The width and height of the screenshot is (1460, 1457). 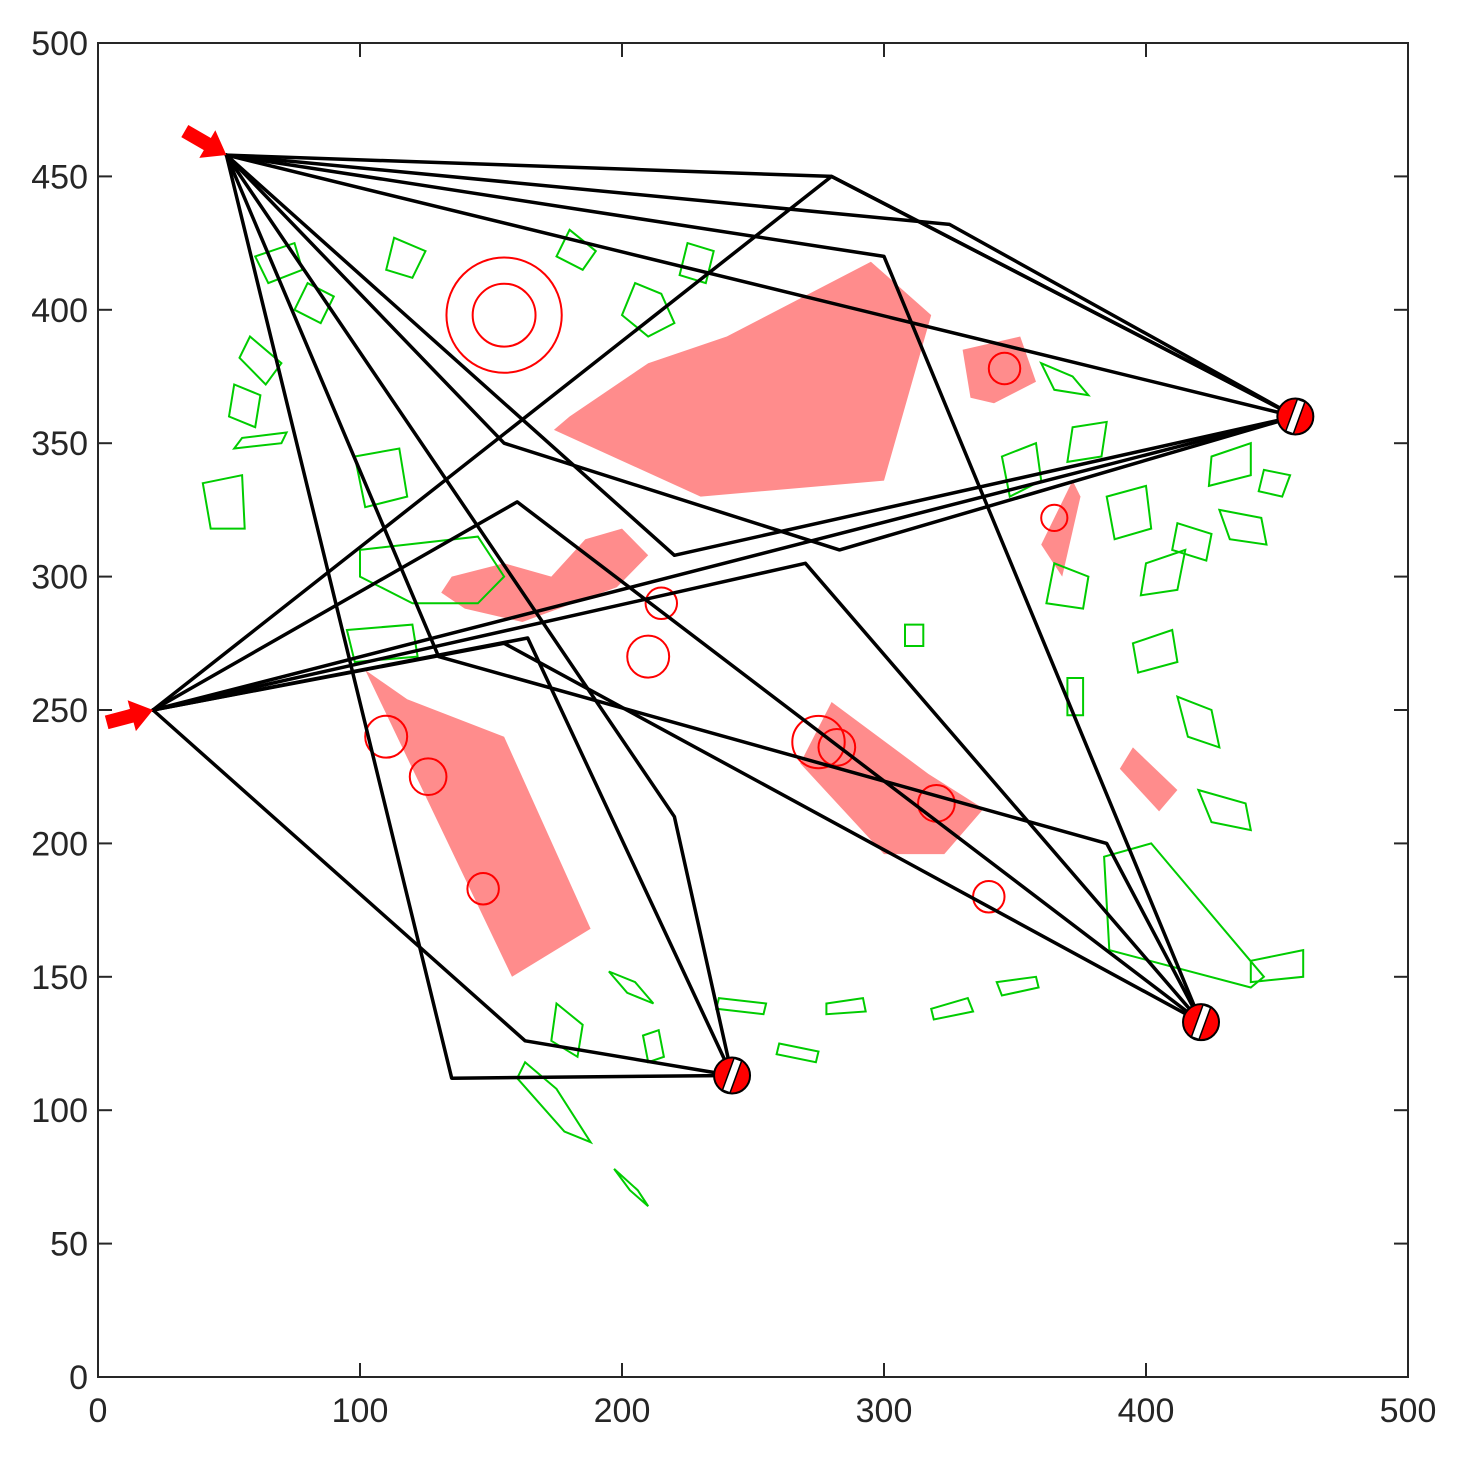 What do you see at coordinates (360, 1411) in the screenshot?
I see `x-tick-label-100: 100` at bounding box center [360, 1411].